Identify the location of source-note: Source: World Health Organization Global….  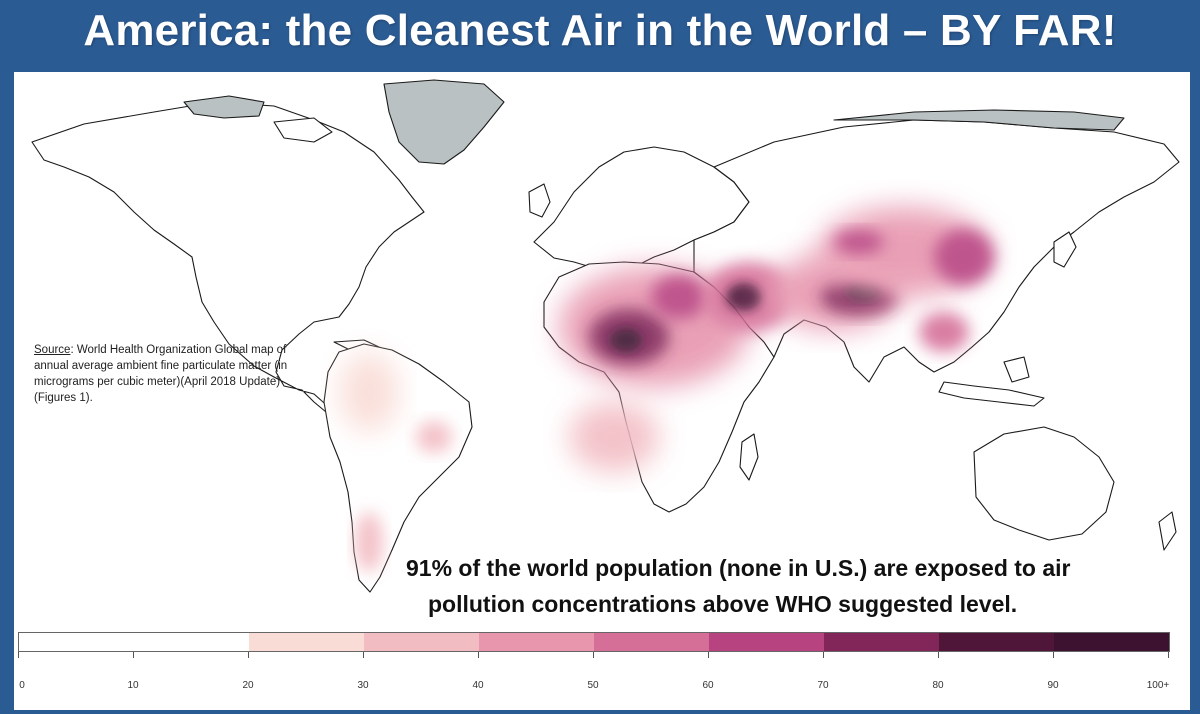
(176, 374).